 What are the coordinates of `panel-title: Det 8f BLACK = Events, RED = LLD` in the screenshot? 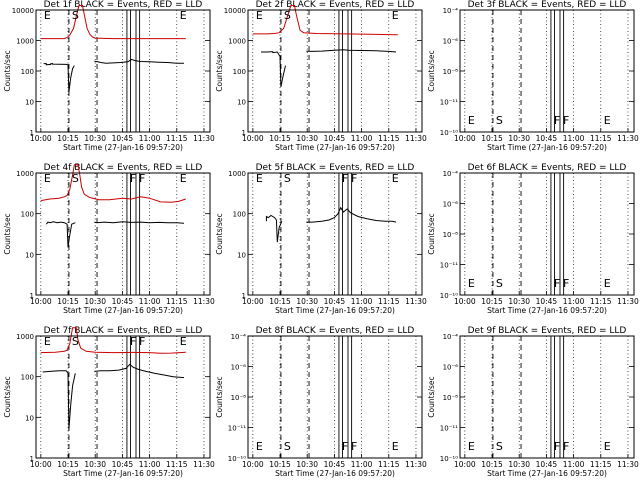 It's located at (335, 331).